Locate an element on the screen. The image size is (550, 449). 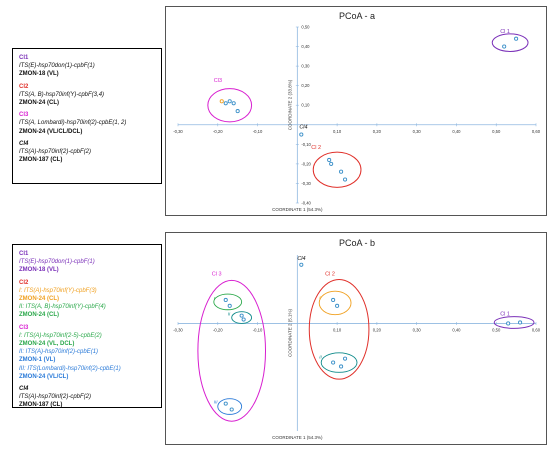
legend-line: II: ITS(A, B)-hsp70inf(Y)-cpbF(4) is located at coordinates (62, 307).